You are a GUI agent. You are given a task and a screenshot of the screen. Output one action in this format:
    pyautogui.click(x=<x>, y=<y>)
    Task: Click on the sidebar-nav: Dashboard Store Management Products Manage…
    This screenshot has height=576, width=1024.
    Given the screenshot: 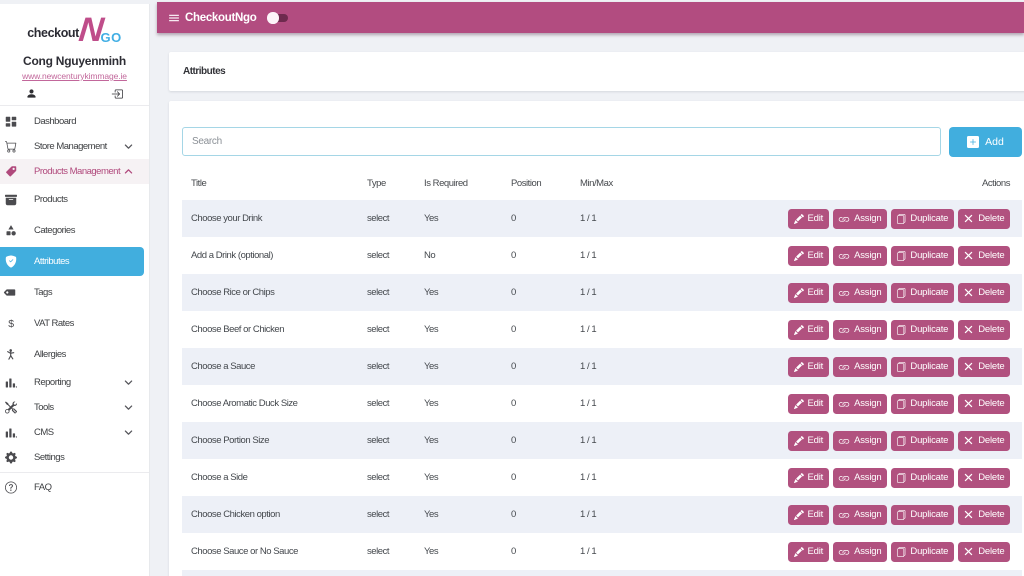 What is the action you would take?
    pyautogui.click(x=74, y=304)
    